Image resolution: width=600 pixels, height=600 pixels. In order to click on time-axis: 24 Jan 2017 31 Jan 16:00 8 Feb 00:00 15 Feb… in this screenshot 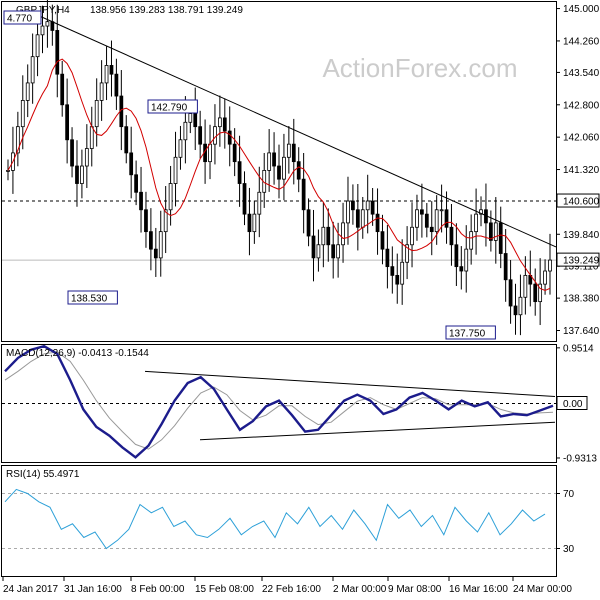, I will do `click(287, 586)`.